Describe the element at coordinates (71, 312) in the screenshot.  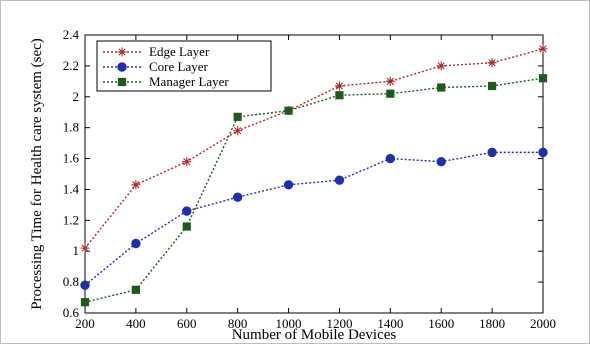
I see `y-tick-label: 0.6` at that location.